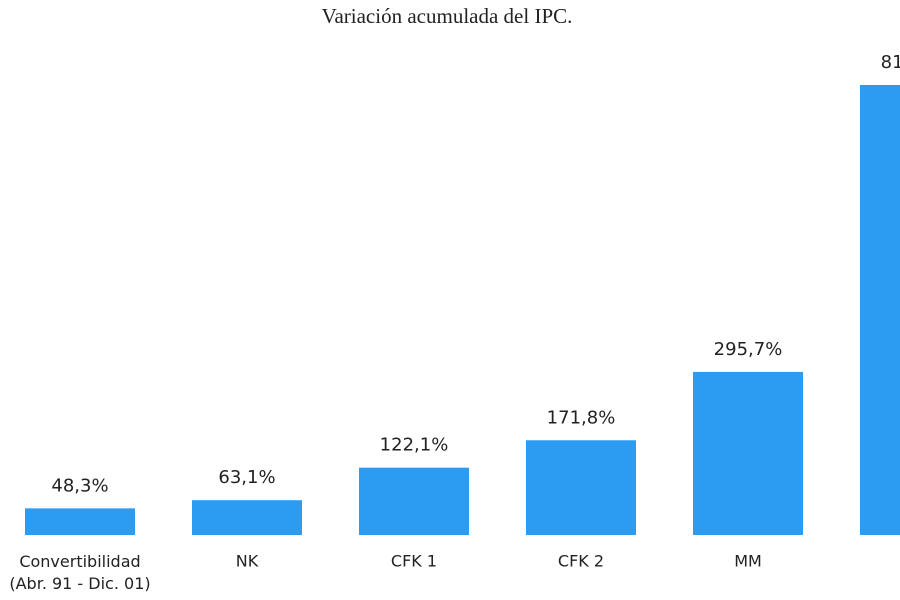 This screenshot has height=600, width=900. What do you see at coordinates (748, 349) in the screenshot?
I see `value-label: 295,7%` at bounding box center [748, 349].